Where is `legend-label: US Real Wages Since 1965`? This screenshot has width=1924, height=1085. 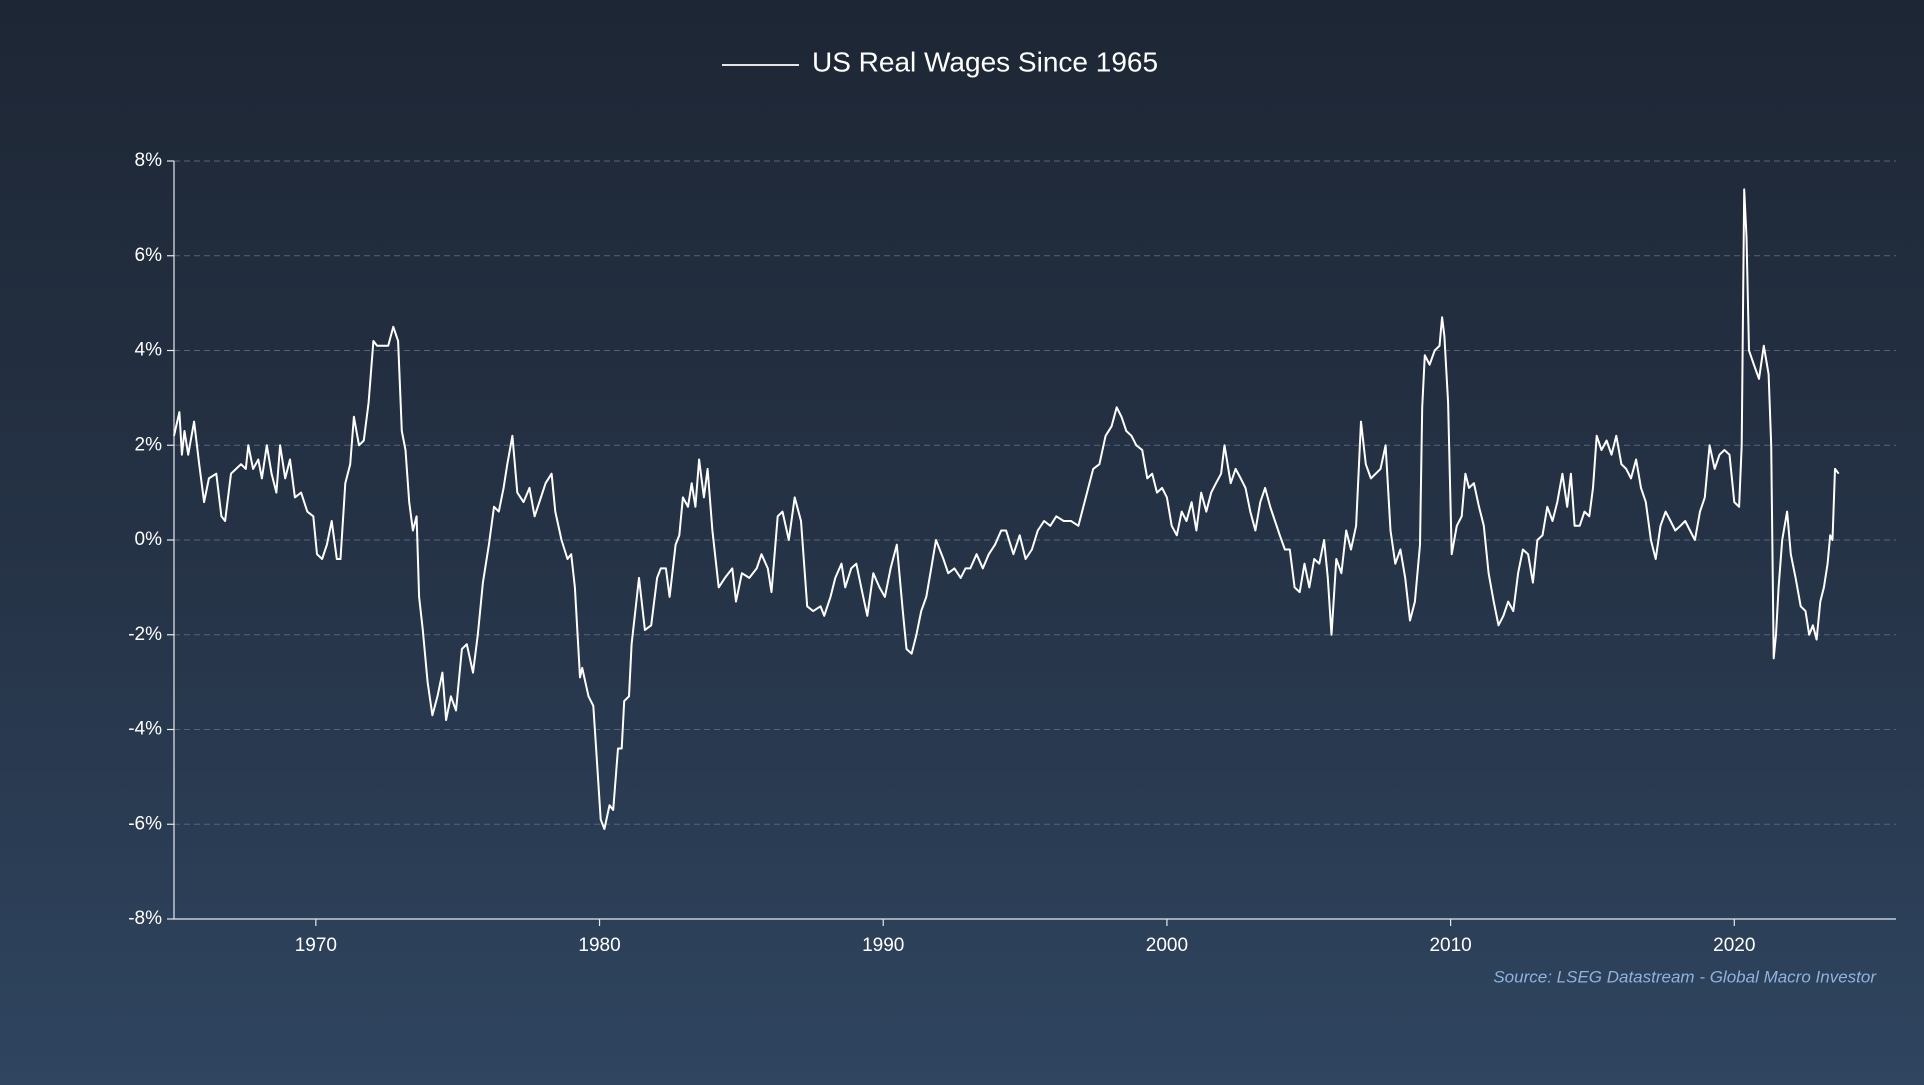 legend-label: US Real Wages Since 1965 is located at coordinates (985, 61).